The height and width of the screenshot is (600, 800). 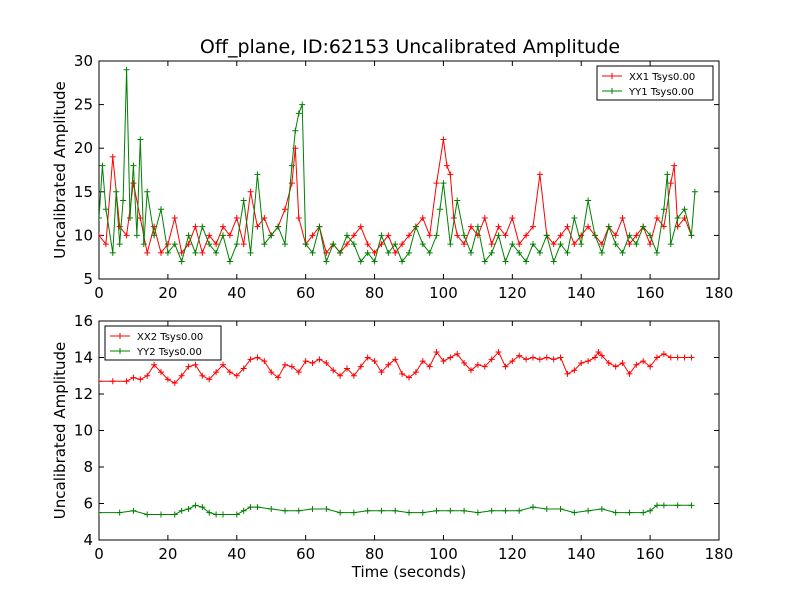 I want to click on legend-label: YY2 Tsys0.00, so click(x=169, y=352).